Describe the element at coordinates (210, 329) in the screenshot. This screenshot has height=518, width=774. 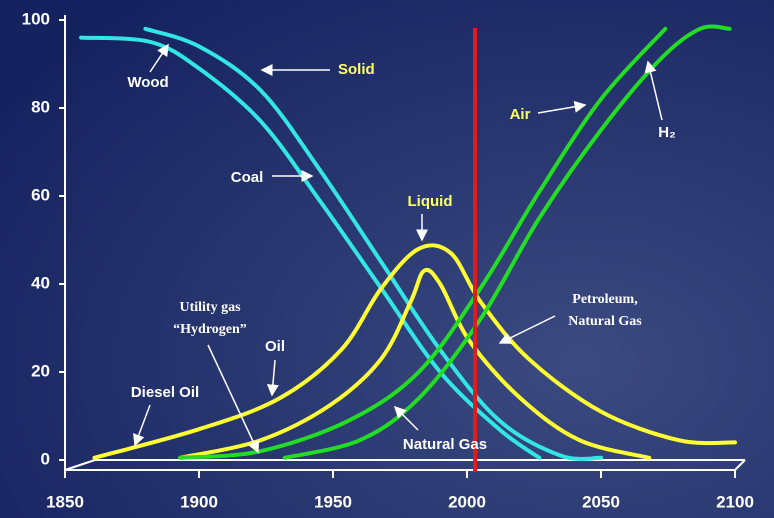
I see `annotation: “Hydrogen”` at that location.